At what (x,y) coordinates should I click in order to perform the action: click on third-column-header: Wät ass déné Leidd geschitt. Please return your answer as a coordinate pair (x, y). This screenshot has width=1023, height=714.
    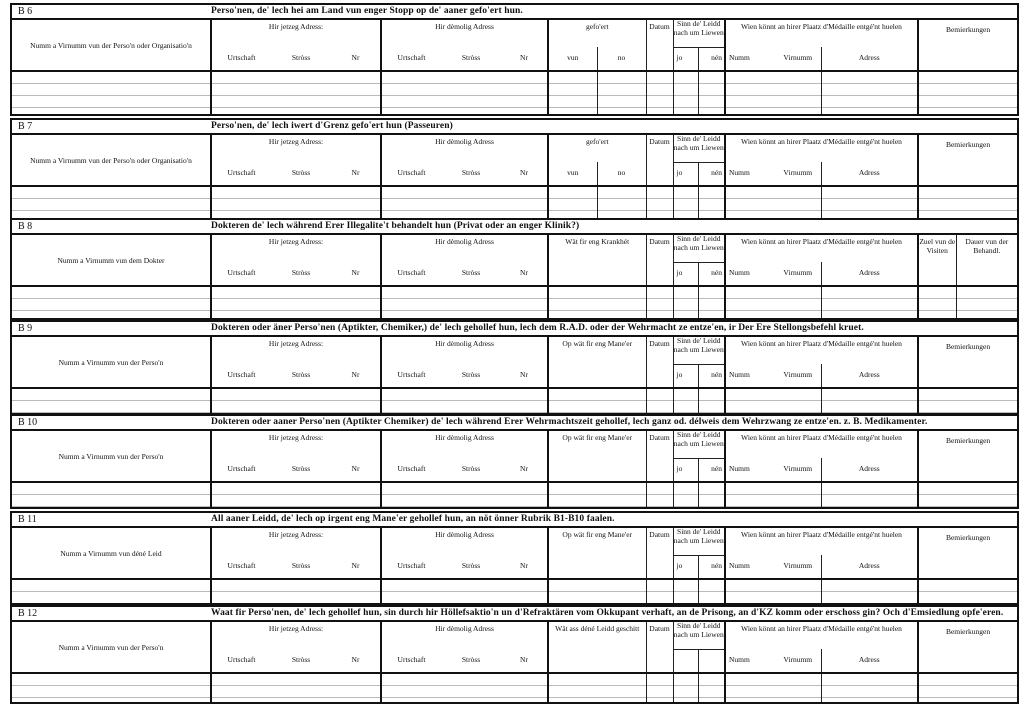
    Looking at the image, I should click on (597, 646).